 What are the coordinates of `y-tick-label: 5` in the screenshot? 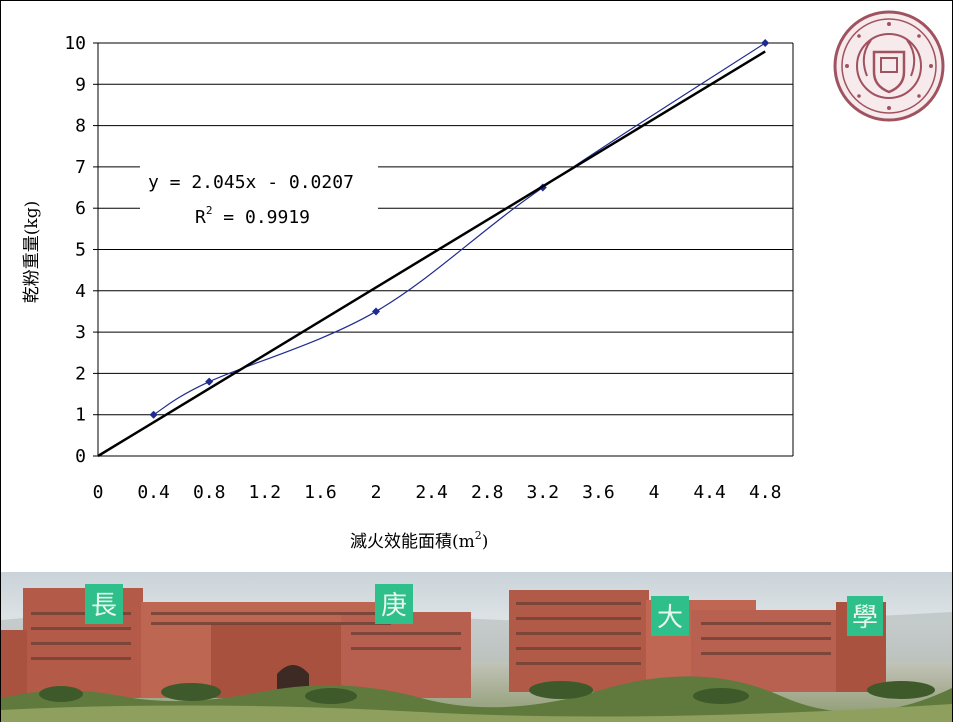 It's located at (80, 250).